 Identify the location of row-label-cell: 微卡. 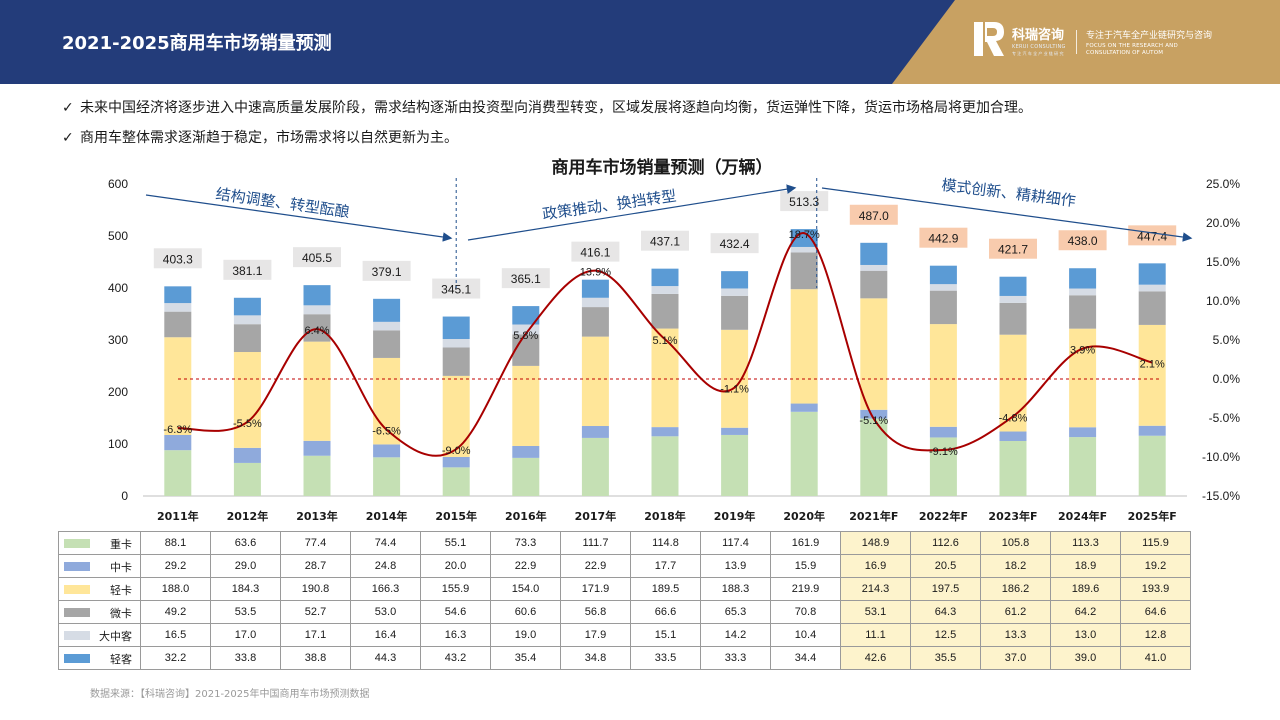
(99, 612).